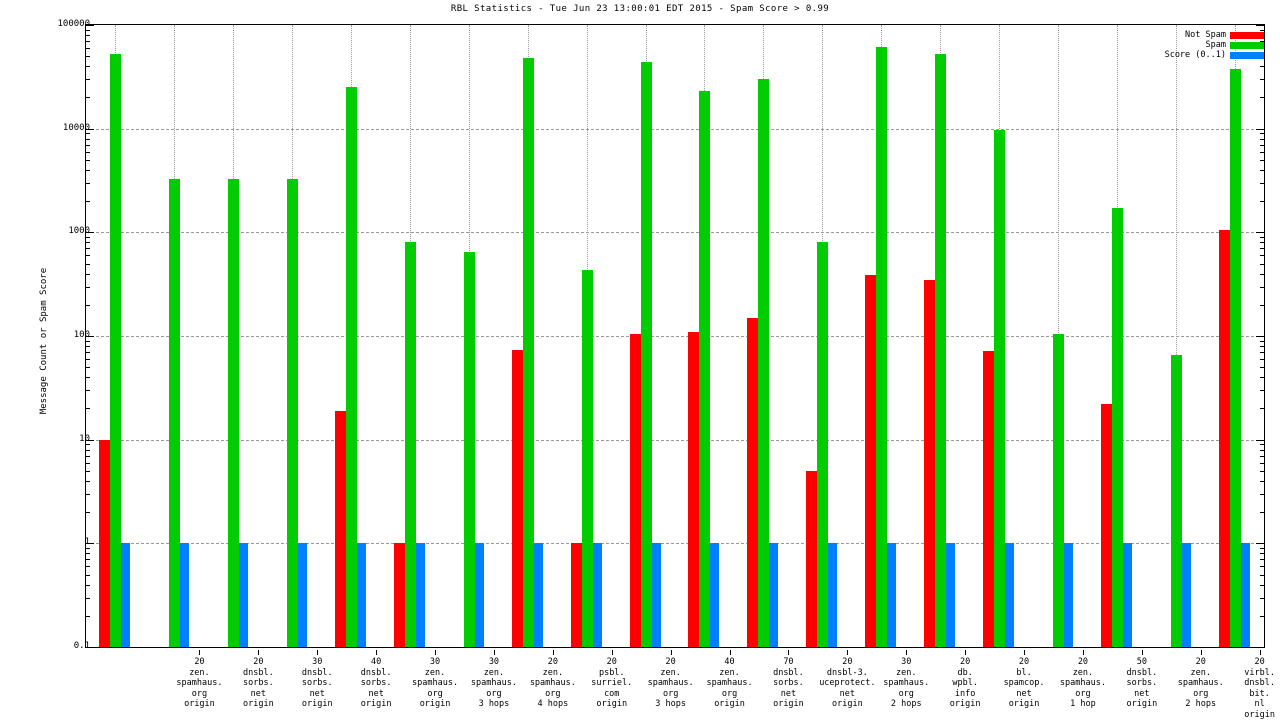  What do you see at coordinates (552, 683) in the screenshot?
I see `x-axis-label: 20 zen. spamhaus. org 4 hops` at bounding box center [552, 683].